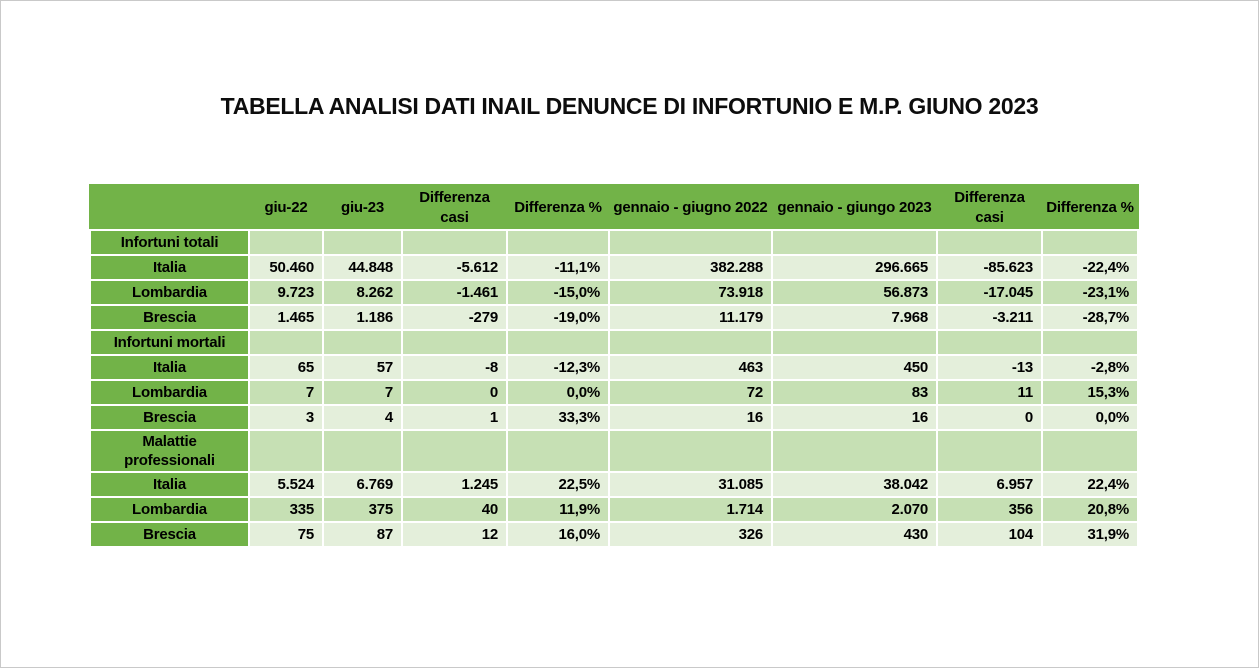 This screenshot has height=668, width=1259. What do you see at coordinates (854, 510) in the screenshot?
I see `data-cell: 2.070` at bounding box center [854, 510].